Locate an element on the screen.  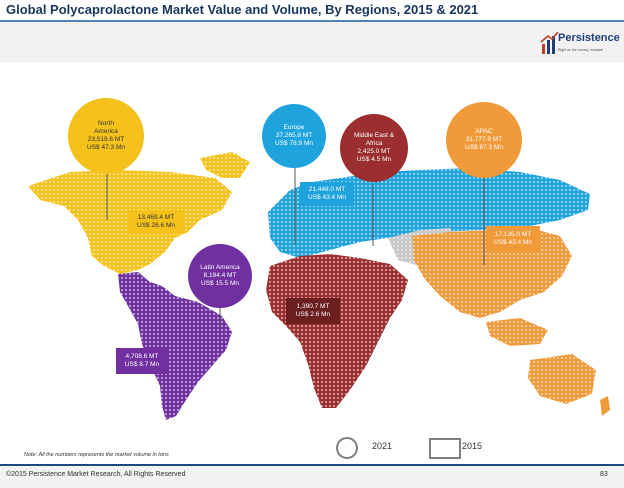
volume-value: 21,448.0 MT is located at coordinates (327, 189).